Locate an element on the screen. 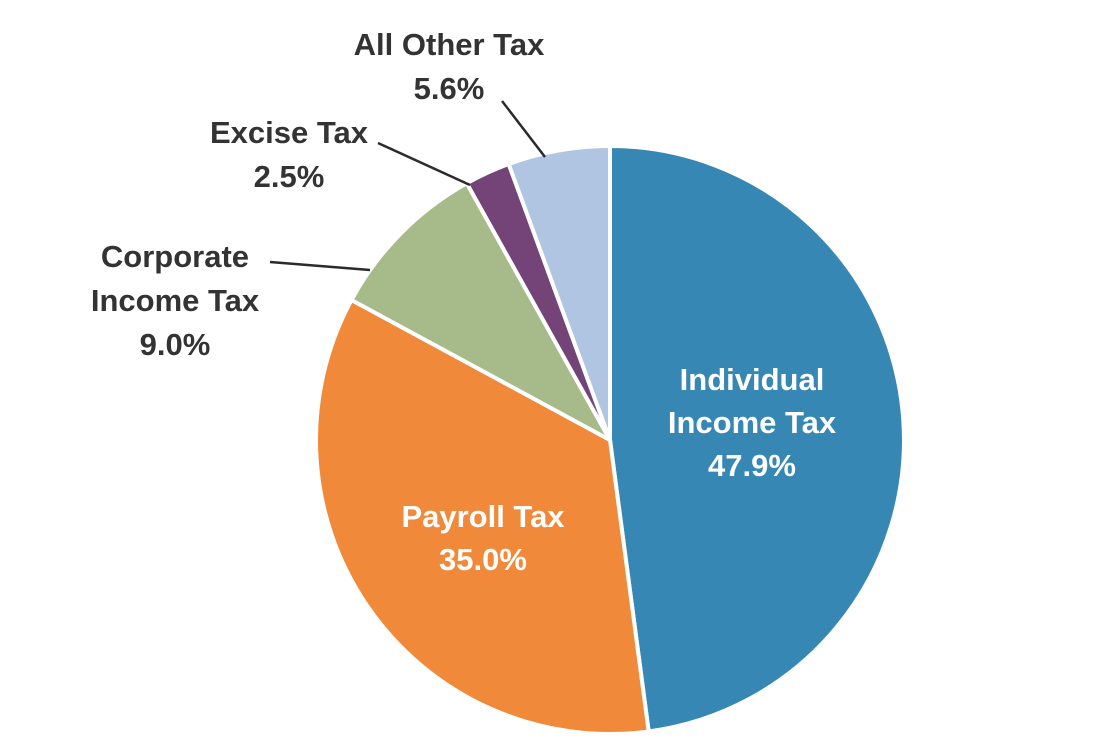 The height and width of the screenshot is (749, 1110). slice-label-individual-income-tax: Individual Income Tax 47.9% is located at coordinates (752, 422).